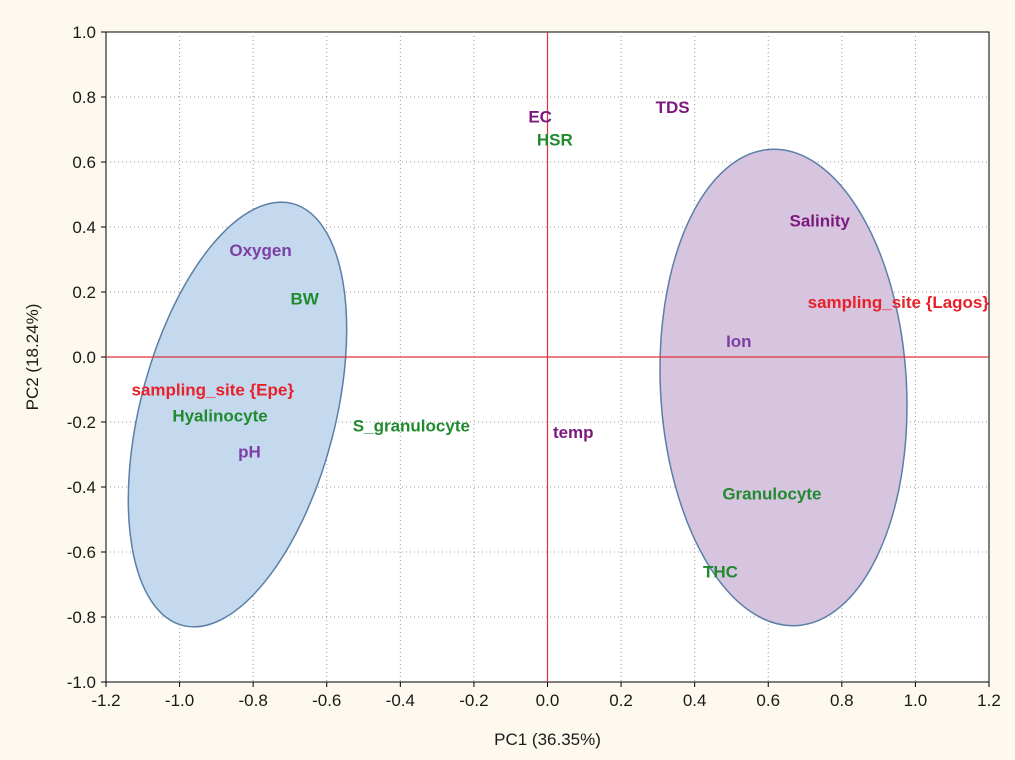 The height and width of the screenshot is (760, 1015). Describe the element at coordinates (84, 227) in the screenshot. I see `y-tick-label: 0.4` at that location.